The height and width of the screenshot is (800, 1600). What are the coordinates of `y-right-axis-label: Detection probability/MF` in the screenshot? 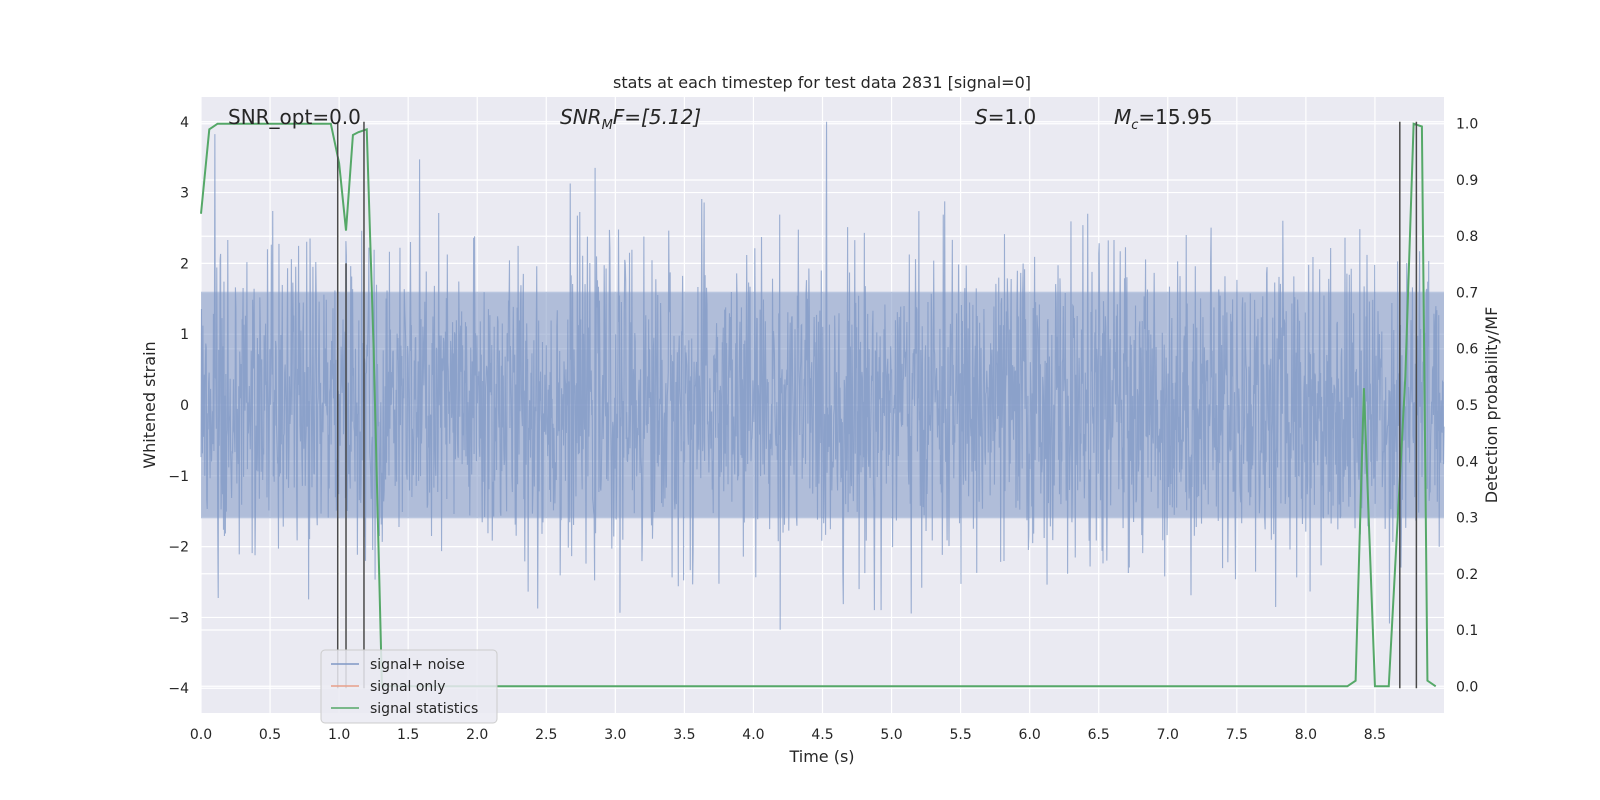 It's located at (1491, 405).